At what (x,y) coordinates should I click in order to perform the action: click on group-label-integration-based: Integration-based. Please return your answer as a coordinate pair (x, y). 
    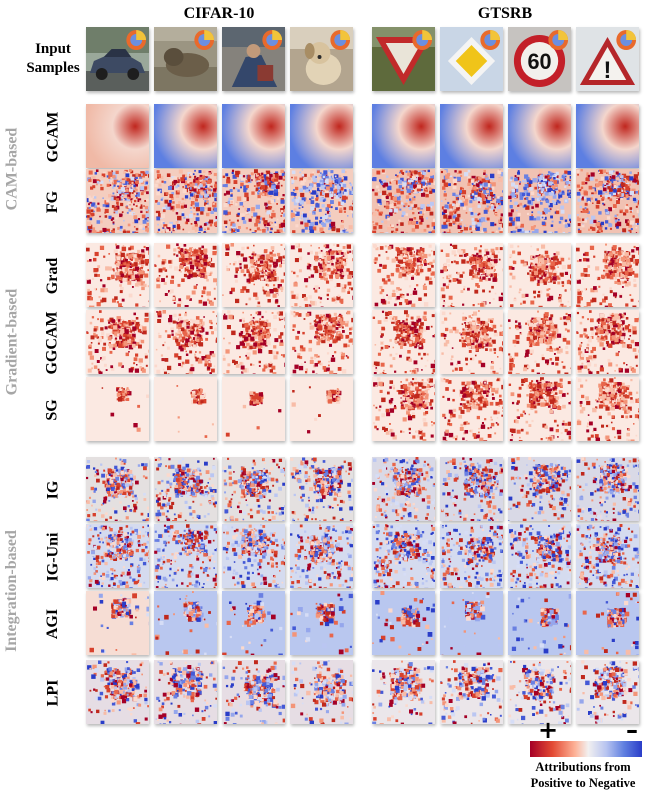
    Looking at the image, I should click on (12, 590).